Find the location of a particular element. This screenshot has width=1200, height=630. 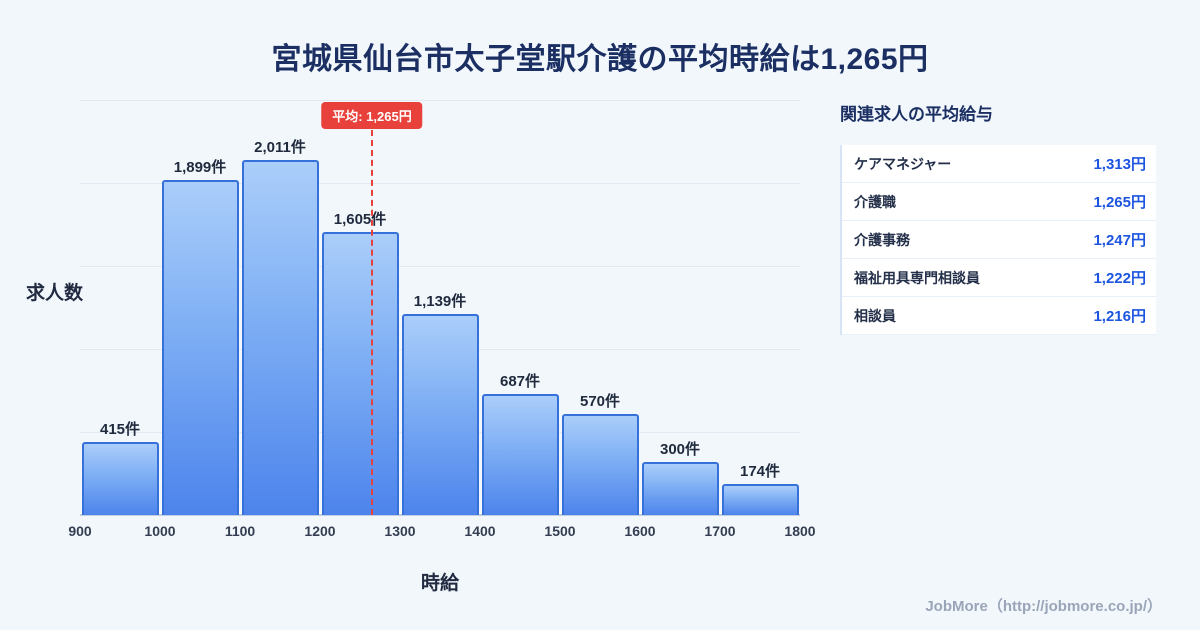

salary-row: 介護事務 1,247円 is located at coordinates (999, 240).